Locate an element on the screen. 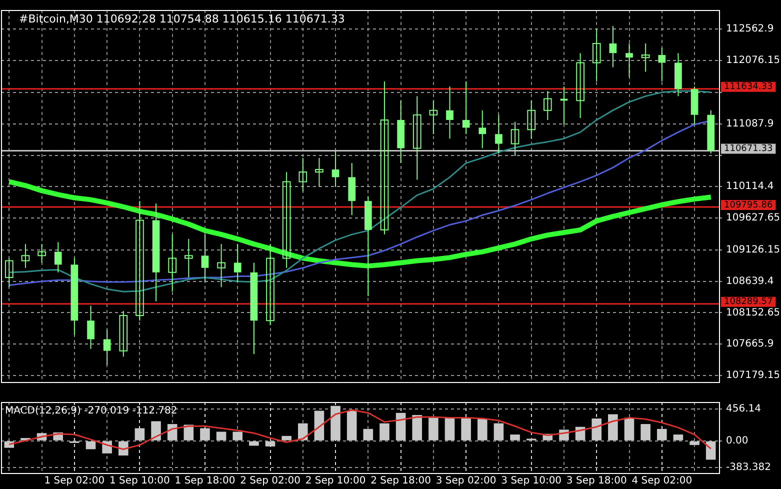 The image size is (781, 489). y-tick-label: 109126.15 is located at coordinates (753, 250).